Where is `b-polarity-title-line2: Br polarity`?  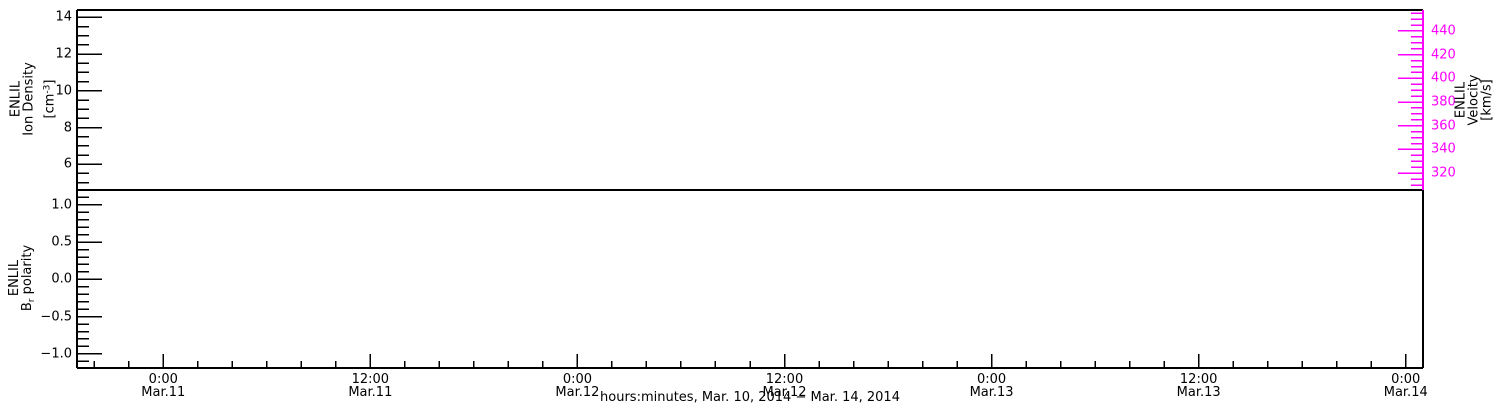 b-polarity-title-line2: Br polarity is located at coordinates (28, 278).